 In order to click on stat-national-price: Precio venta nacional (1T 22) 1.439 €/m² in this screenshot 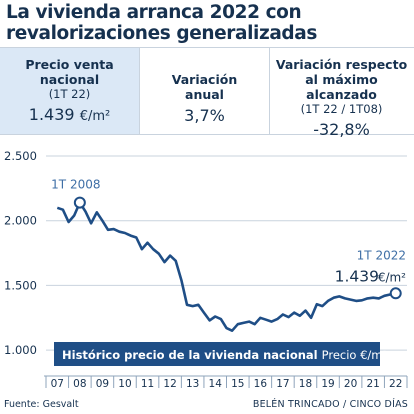, I will do `click(69, 91)`.